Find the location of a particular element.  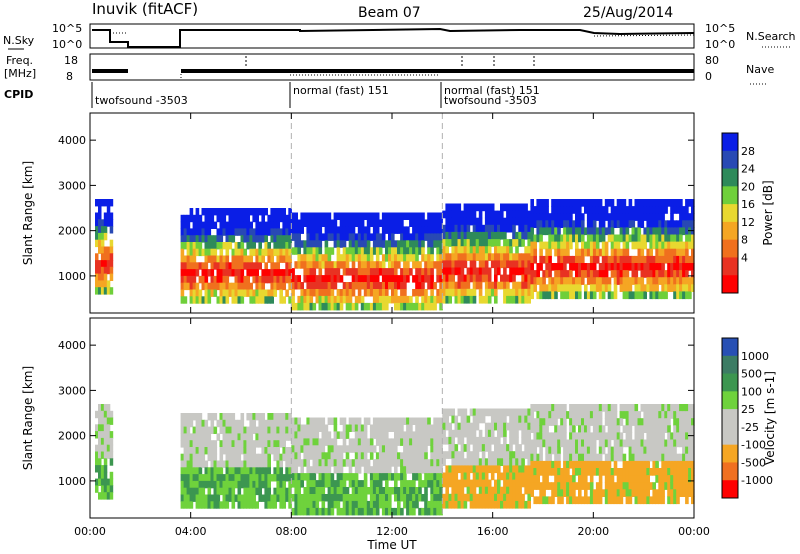

power-colorbar-swatch is located at coordinates (730, 248).